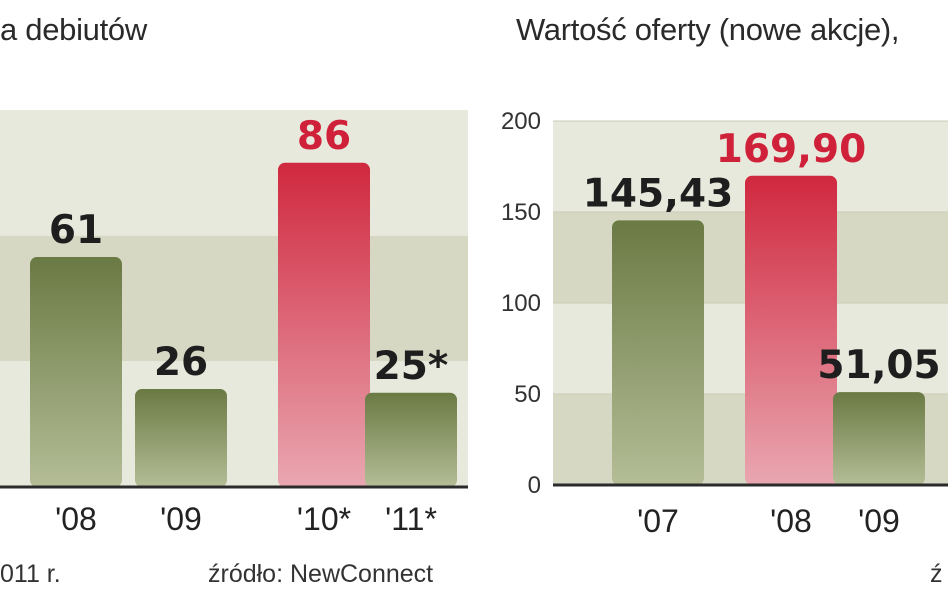 Image resolution: width=948 pixels, height=593 pixels. I want to click on bar-value-label: 26, so click(181, 362).